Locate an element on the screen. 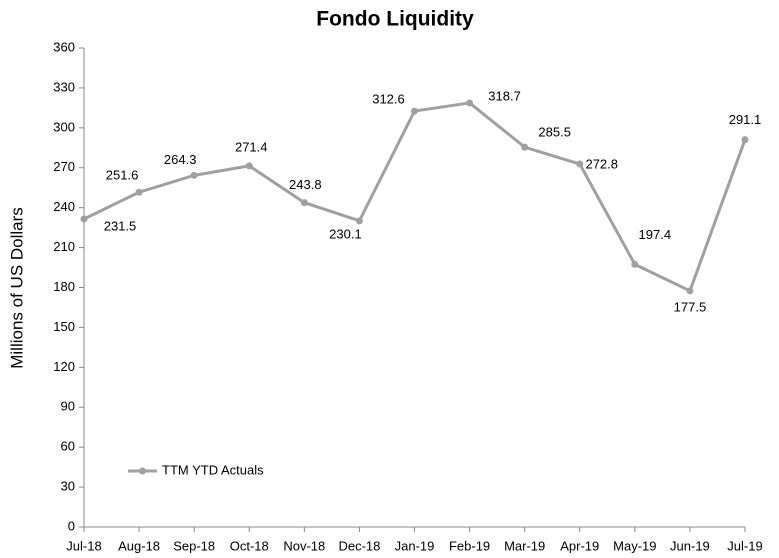 The height and width of the screenshot is (558, 779). data-label: 197.4 is located at coordinates (655, 234).